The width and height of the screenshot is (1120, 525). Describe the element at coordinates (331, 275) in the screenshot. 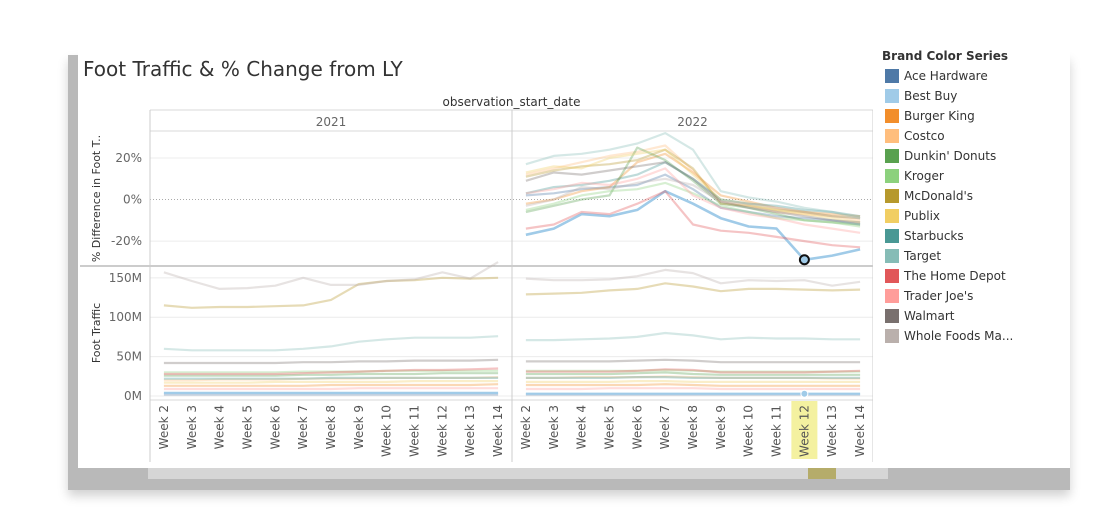

I see `traffic-line-whole-foods-ma--2021` at that location.